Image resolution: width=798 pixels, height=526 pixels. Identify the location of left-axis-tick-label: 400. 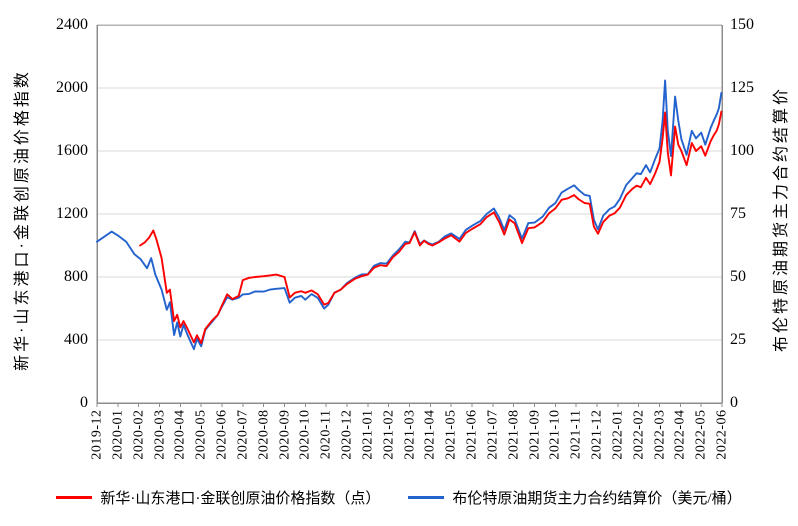
(76, 339).